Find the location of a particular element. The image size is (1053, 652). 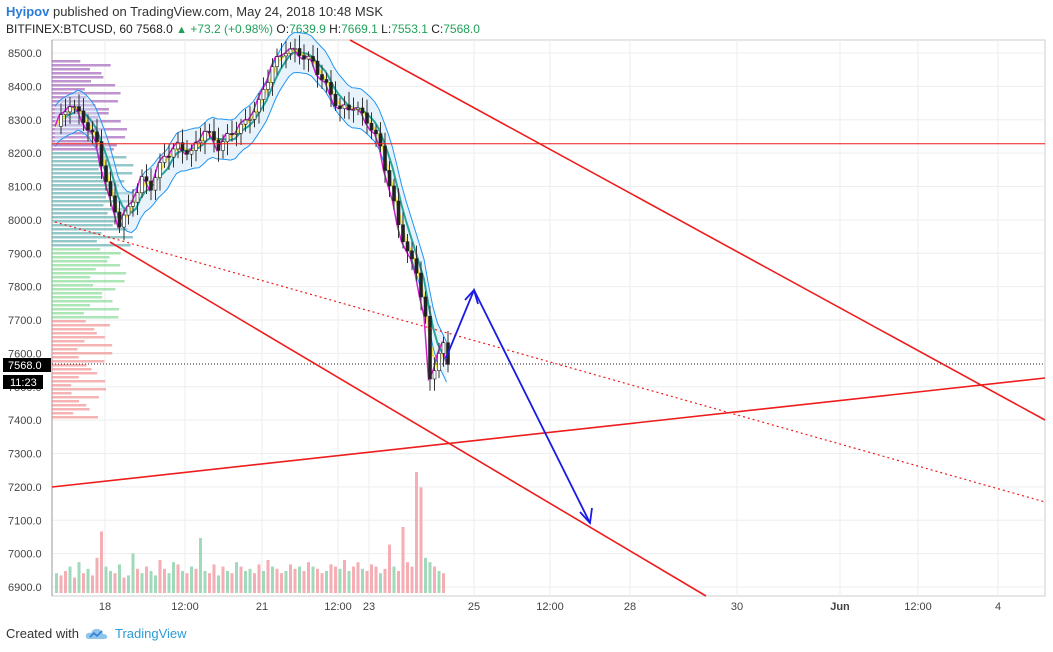

arrow-head-down-icon is located at coordinates (586, 516).